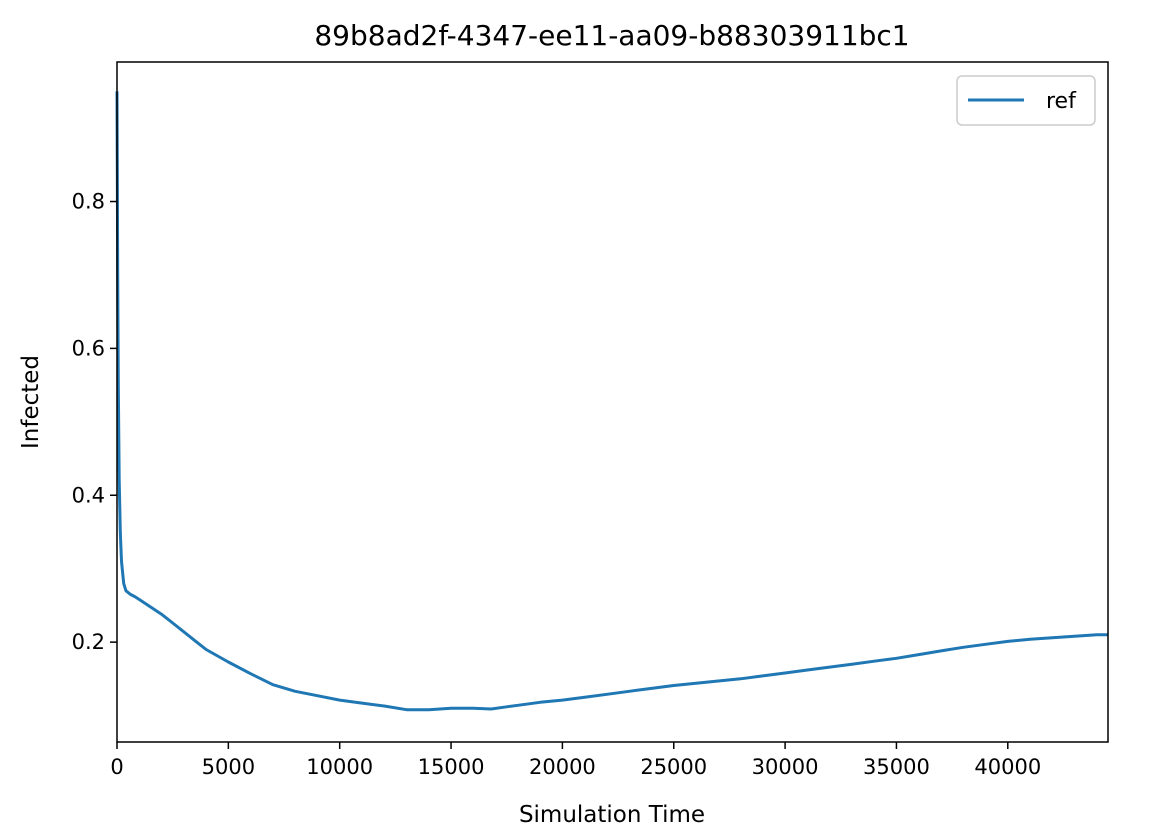  What do you see at coordinates (612, 815) in the screenshot?
I see `x-axis-label: Simulation Time` at bounding box center [612, 815].